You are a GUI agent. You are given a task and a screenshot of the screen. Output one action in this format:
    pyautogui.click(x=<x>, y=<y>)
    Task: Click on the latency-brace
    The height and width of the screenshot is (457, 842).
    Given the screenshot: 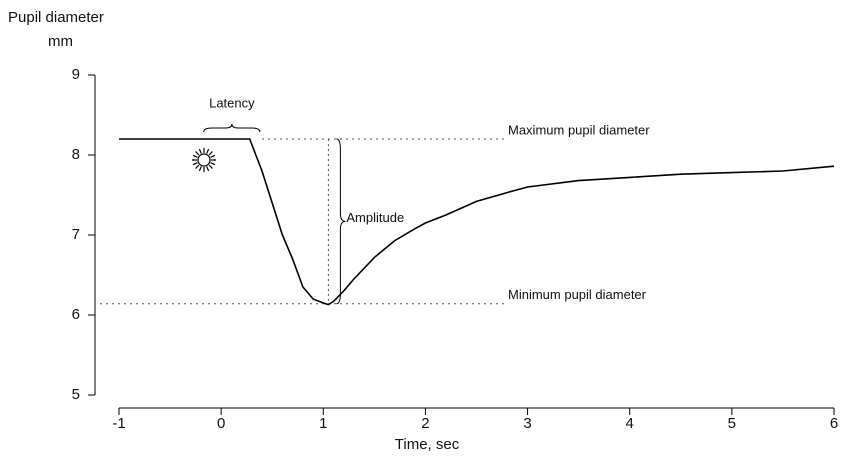 What is the action you would take?
    pyautogui.click(x=232, y=128)
    